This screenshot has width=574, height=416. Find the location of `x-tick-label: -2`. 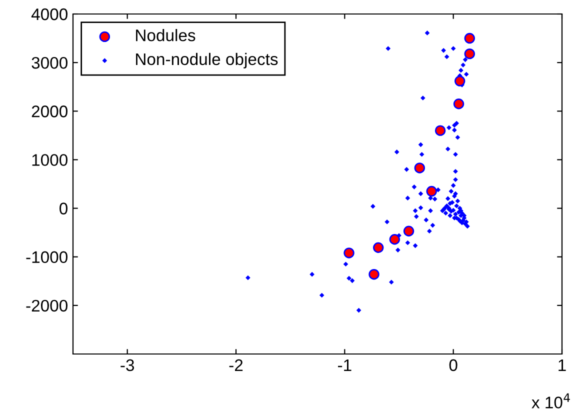

x-tick-label: -2 is located at coordinates (236, 365).